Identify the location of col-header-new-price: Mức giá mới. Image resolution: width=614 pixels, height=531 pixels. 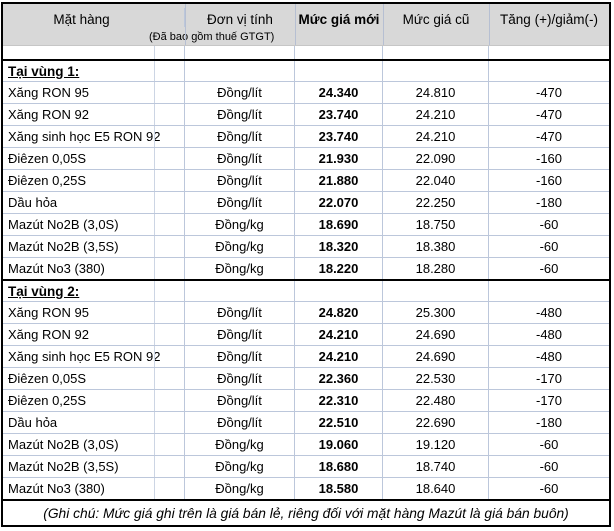
(339, 19).